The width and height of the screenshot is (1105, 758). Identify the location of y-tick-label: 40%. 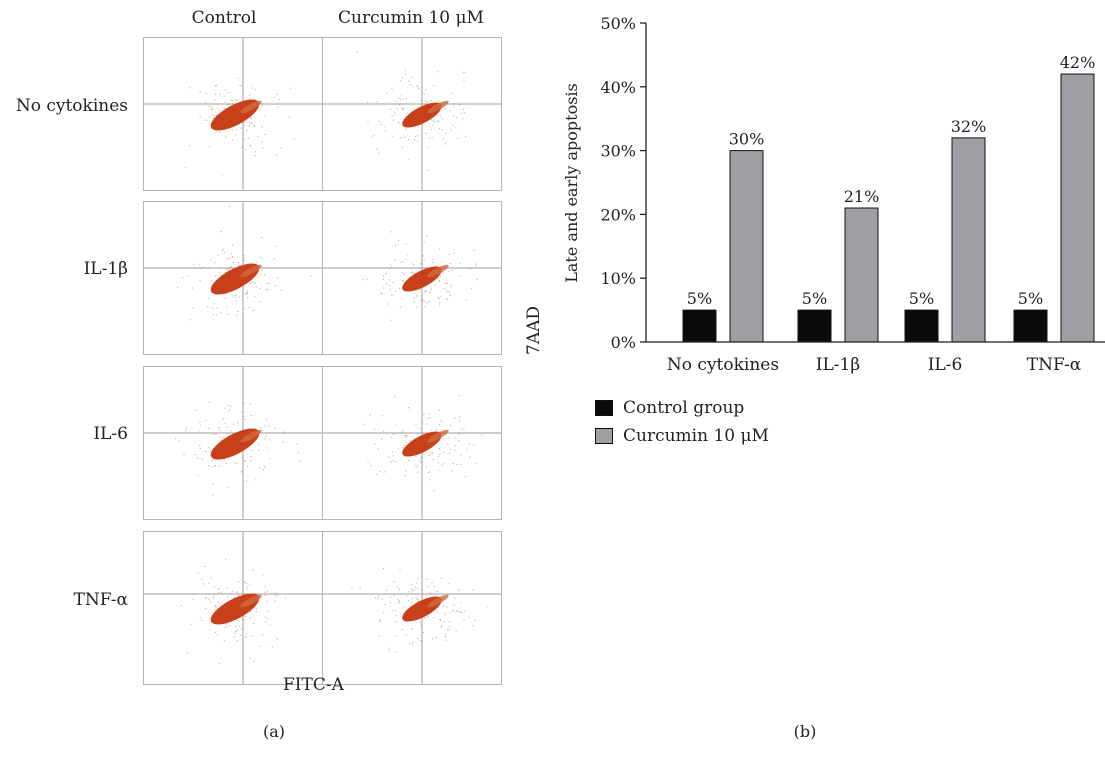
(618, 87).